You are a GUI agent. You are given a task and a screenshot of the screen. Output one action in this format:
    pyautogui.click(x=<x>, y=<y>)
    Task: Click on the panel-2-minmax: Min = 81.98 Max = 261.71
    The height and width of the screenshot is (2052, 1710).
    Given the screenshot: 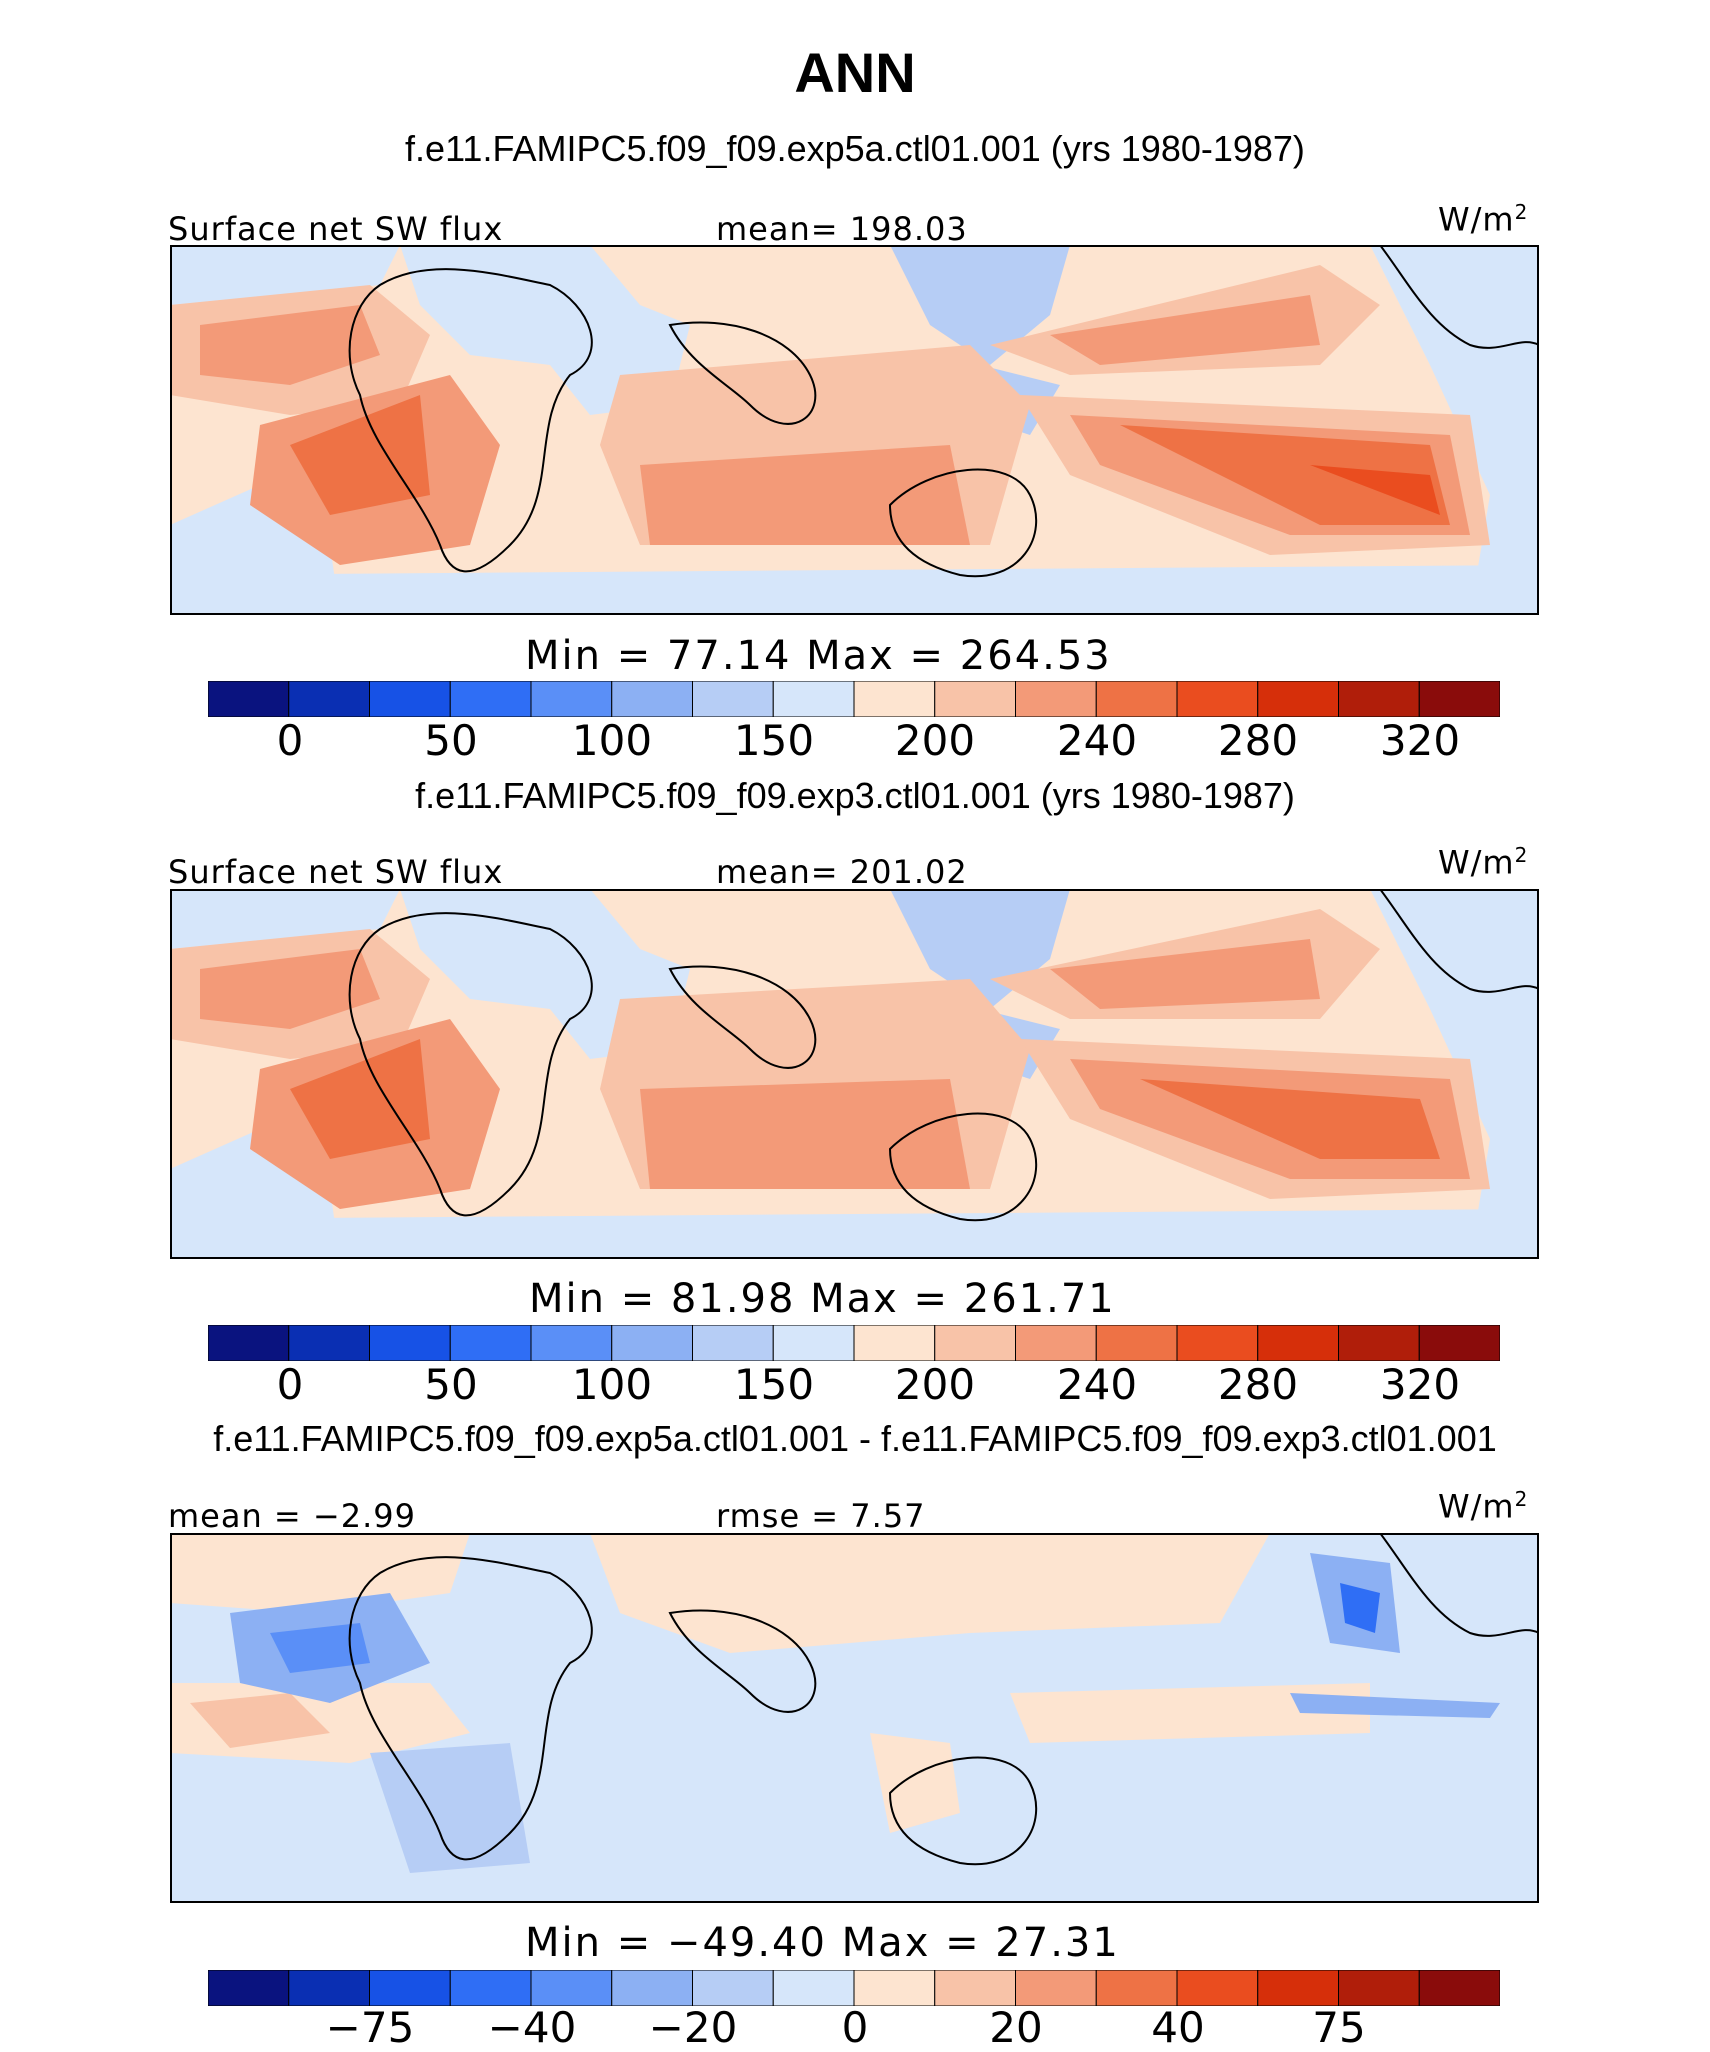 What is the action you would take?
    pyautogui.click(x=822, y=1299)
    